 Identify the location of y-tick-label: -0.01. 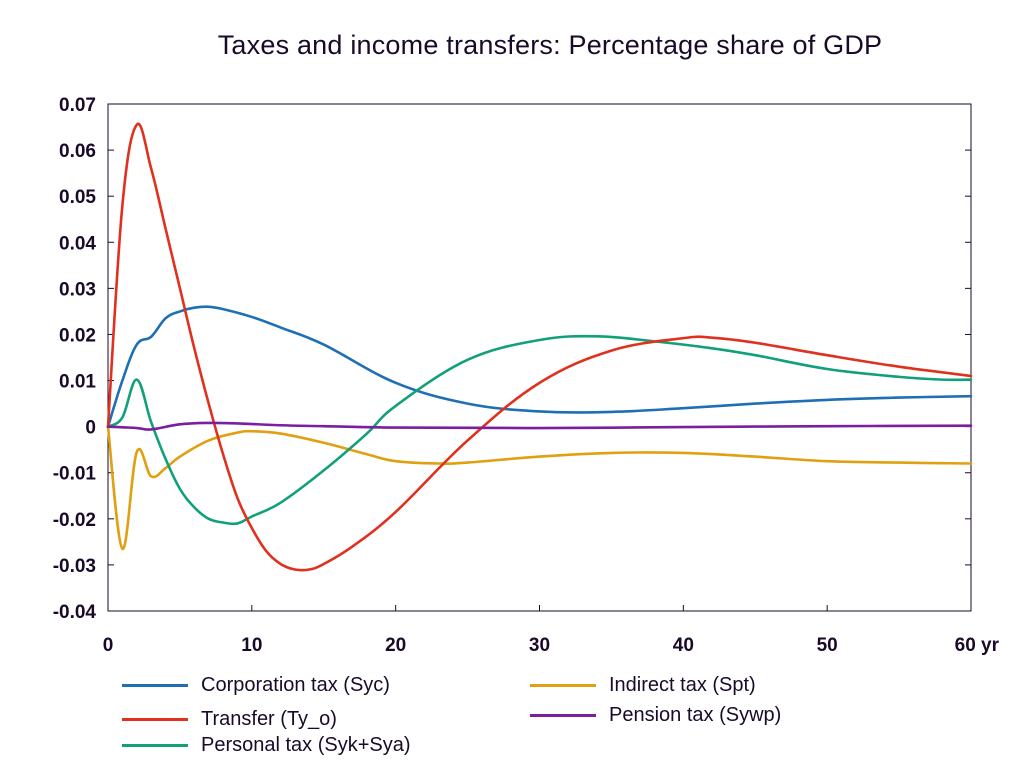
(75, 474).